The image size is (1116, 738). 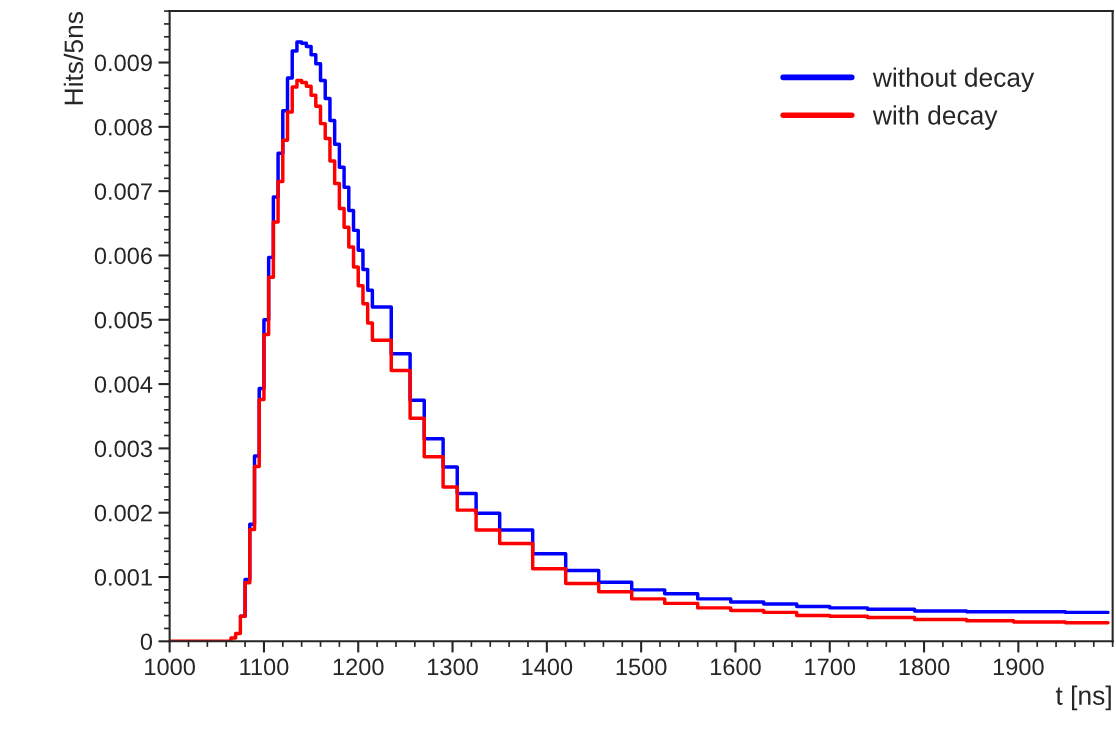 I want to click on y-tick-label: 0.007, so click(x=123, y=191).